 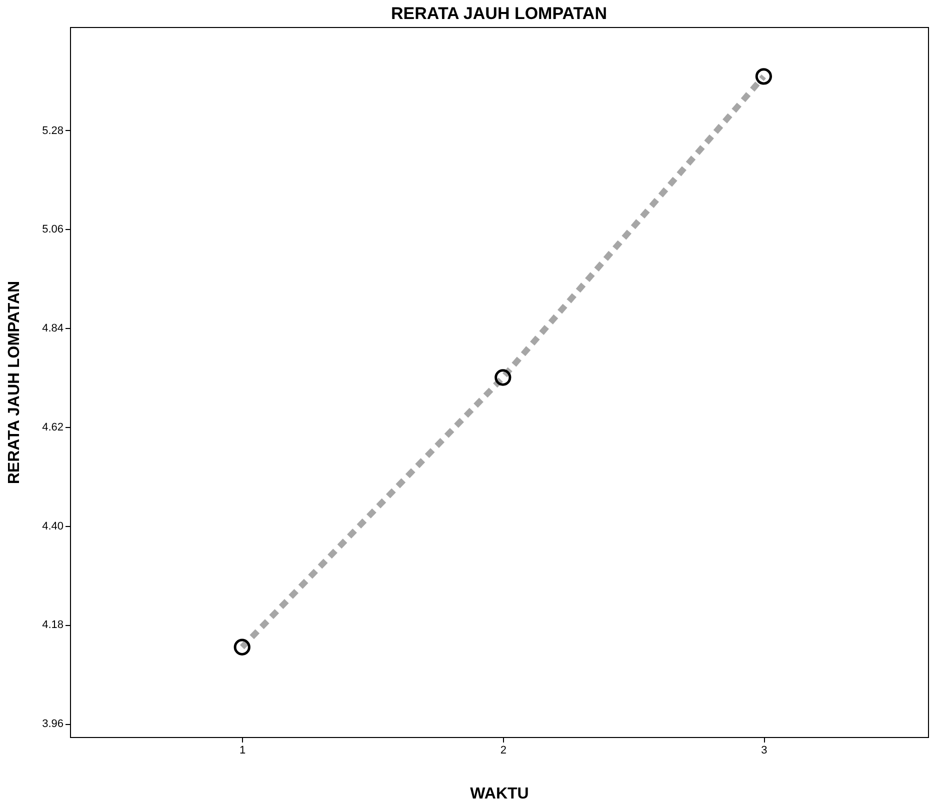 What do you see at coordinates (503, 750) in the screenshot?
I see `x-tick-label: 2` at bounding box center [503, 750].